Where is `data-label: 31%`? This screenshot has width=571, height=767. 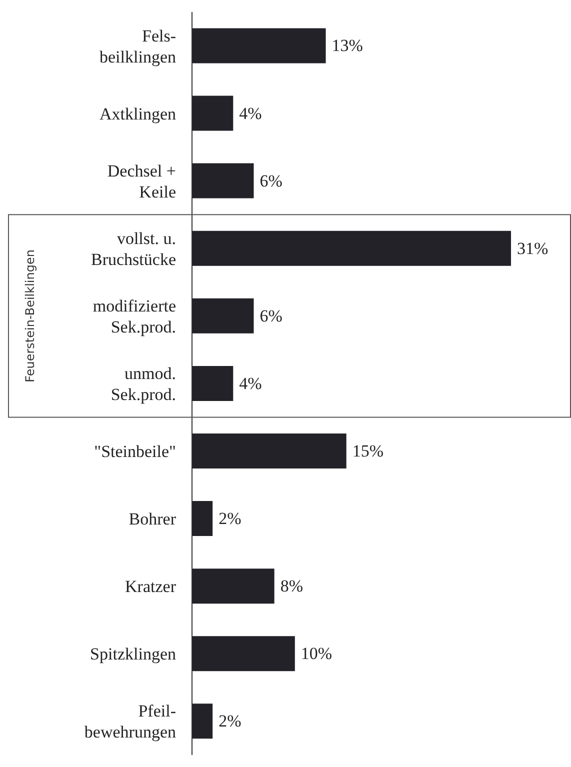
data-label: 31% is located at coordinates (532, 248).